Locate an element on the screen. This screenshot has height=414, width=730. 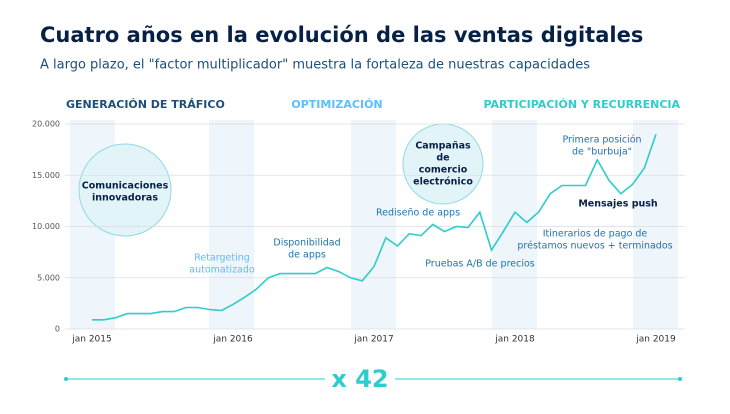
x-tick-label: jan 2018 is located at coordinates (514, 340).